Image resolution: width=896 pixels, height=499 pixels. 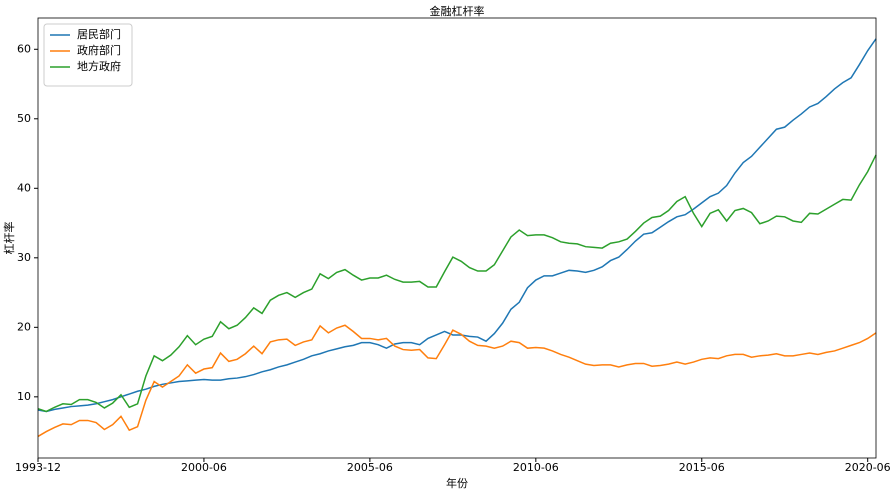 I want to click on y-tick-label: 60, so click(x=24, y=48).